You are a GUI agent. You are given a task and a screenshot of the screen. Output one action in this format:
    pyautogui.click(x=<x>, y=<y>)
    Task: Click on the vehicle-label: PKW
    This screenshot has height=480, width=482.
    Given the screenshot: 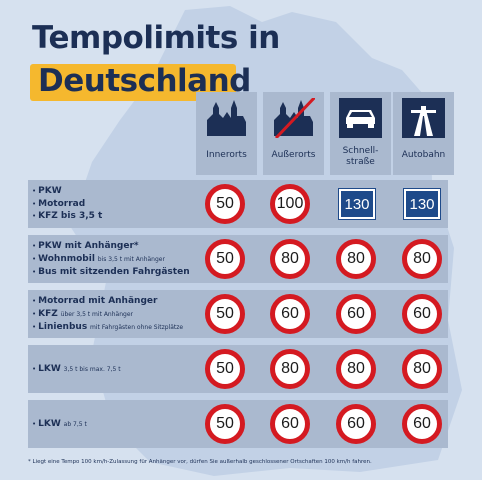 What is the action you would take?
    pyautogui.click(x=50, y=191)
    